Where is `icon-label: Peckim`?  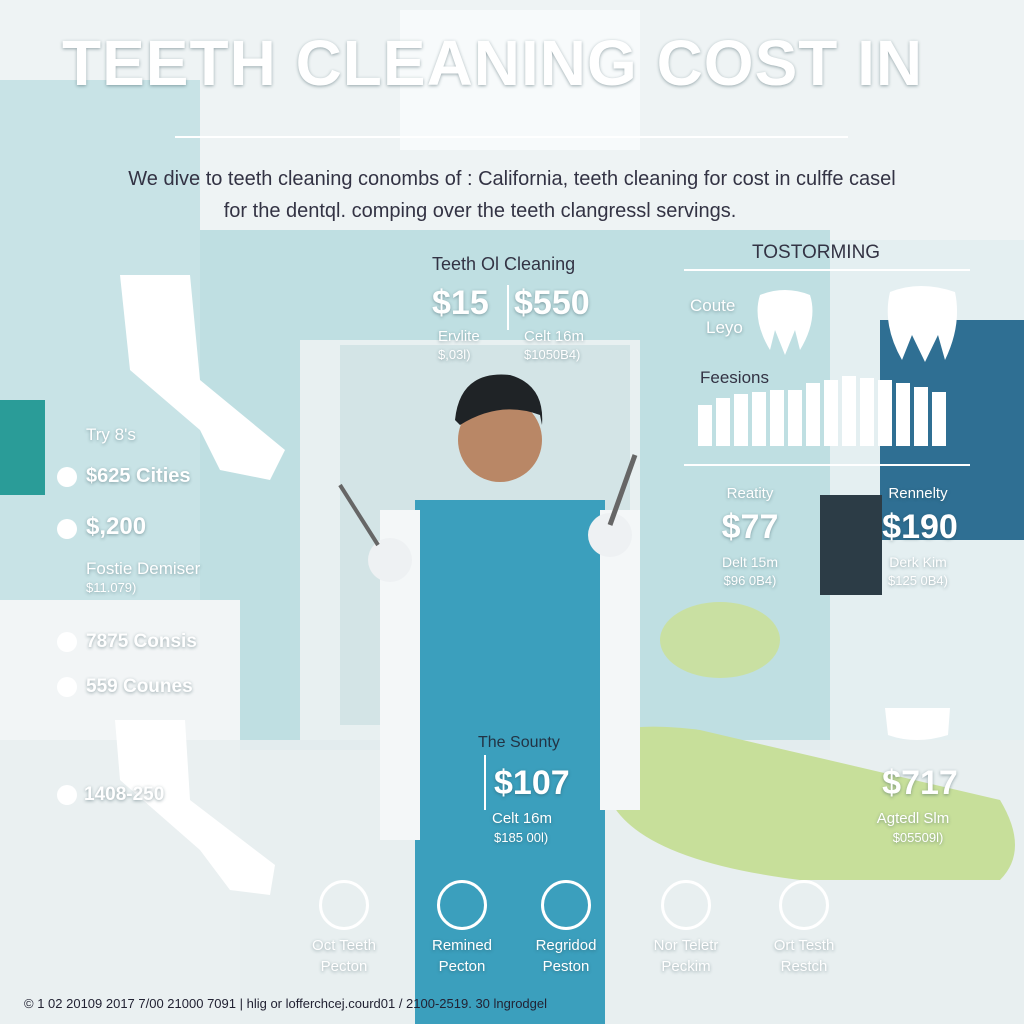 icon-label: Peckim is located at coordinates (686, 966).